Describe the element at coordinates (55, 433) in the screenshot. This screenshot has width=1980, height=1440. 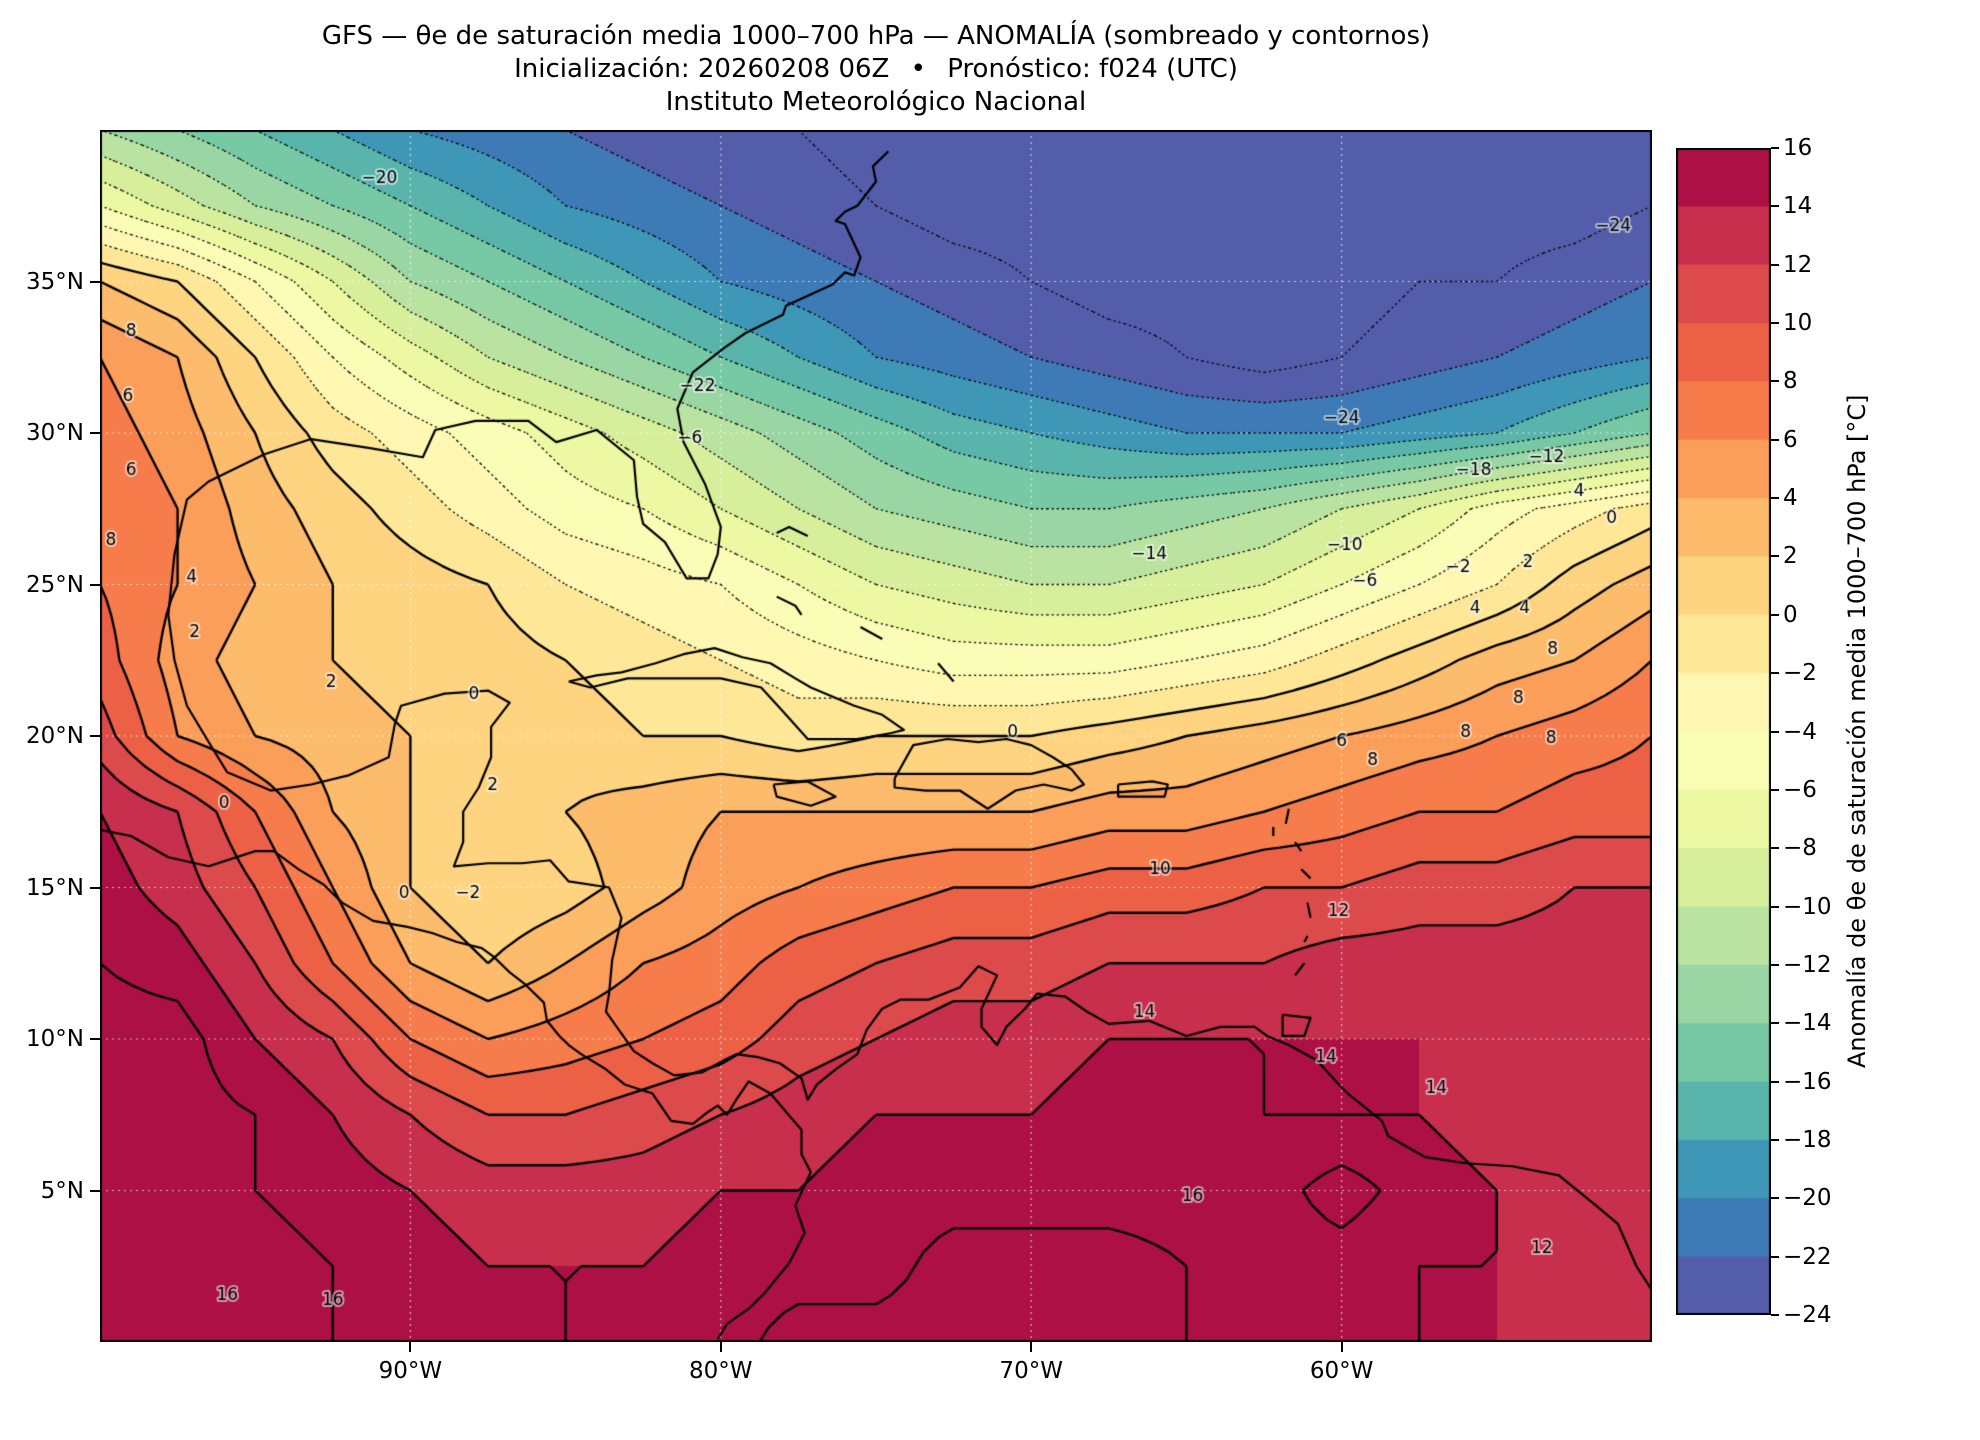
I see `lat-tick-label: 30°N` at that location.